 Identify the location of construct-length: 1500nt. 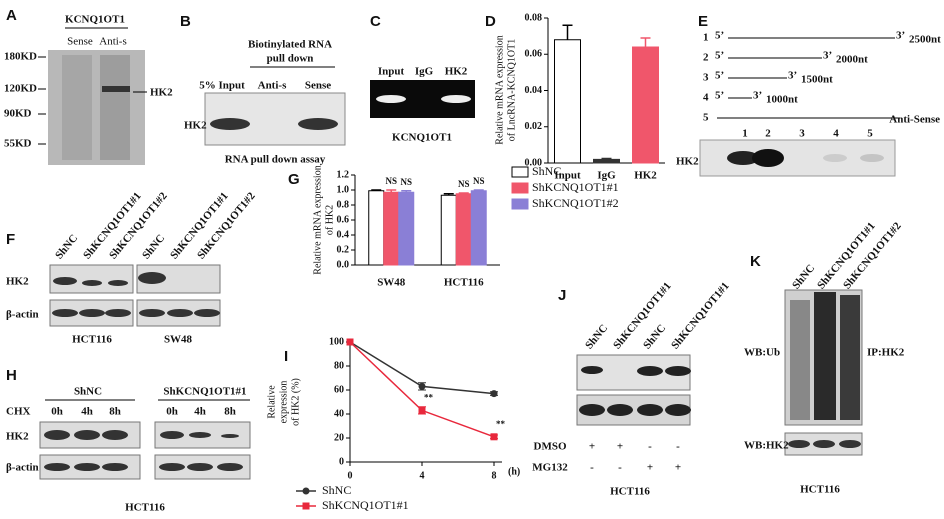
(817, 80).